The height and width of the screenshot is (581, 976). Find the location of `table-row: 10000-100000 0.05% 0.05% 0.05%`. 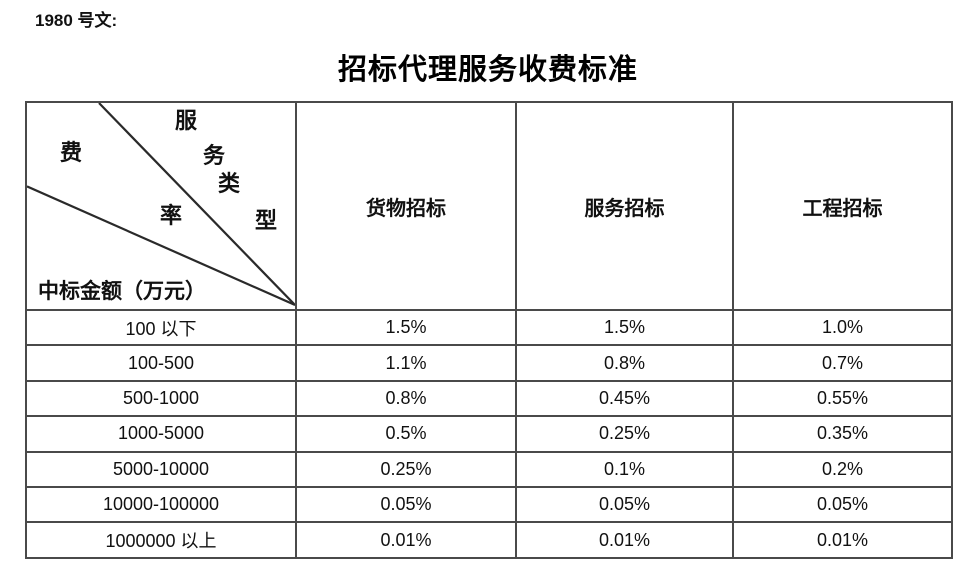

table-row: 10000-100000 0.05% 0.05% 0.05% is located at coordinates (489, 504).